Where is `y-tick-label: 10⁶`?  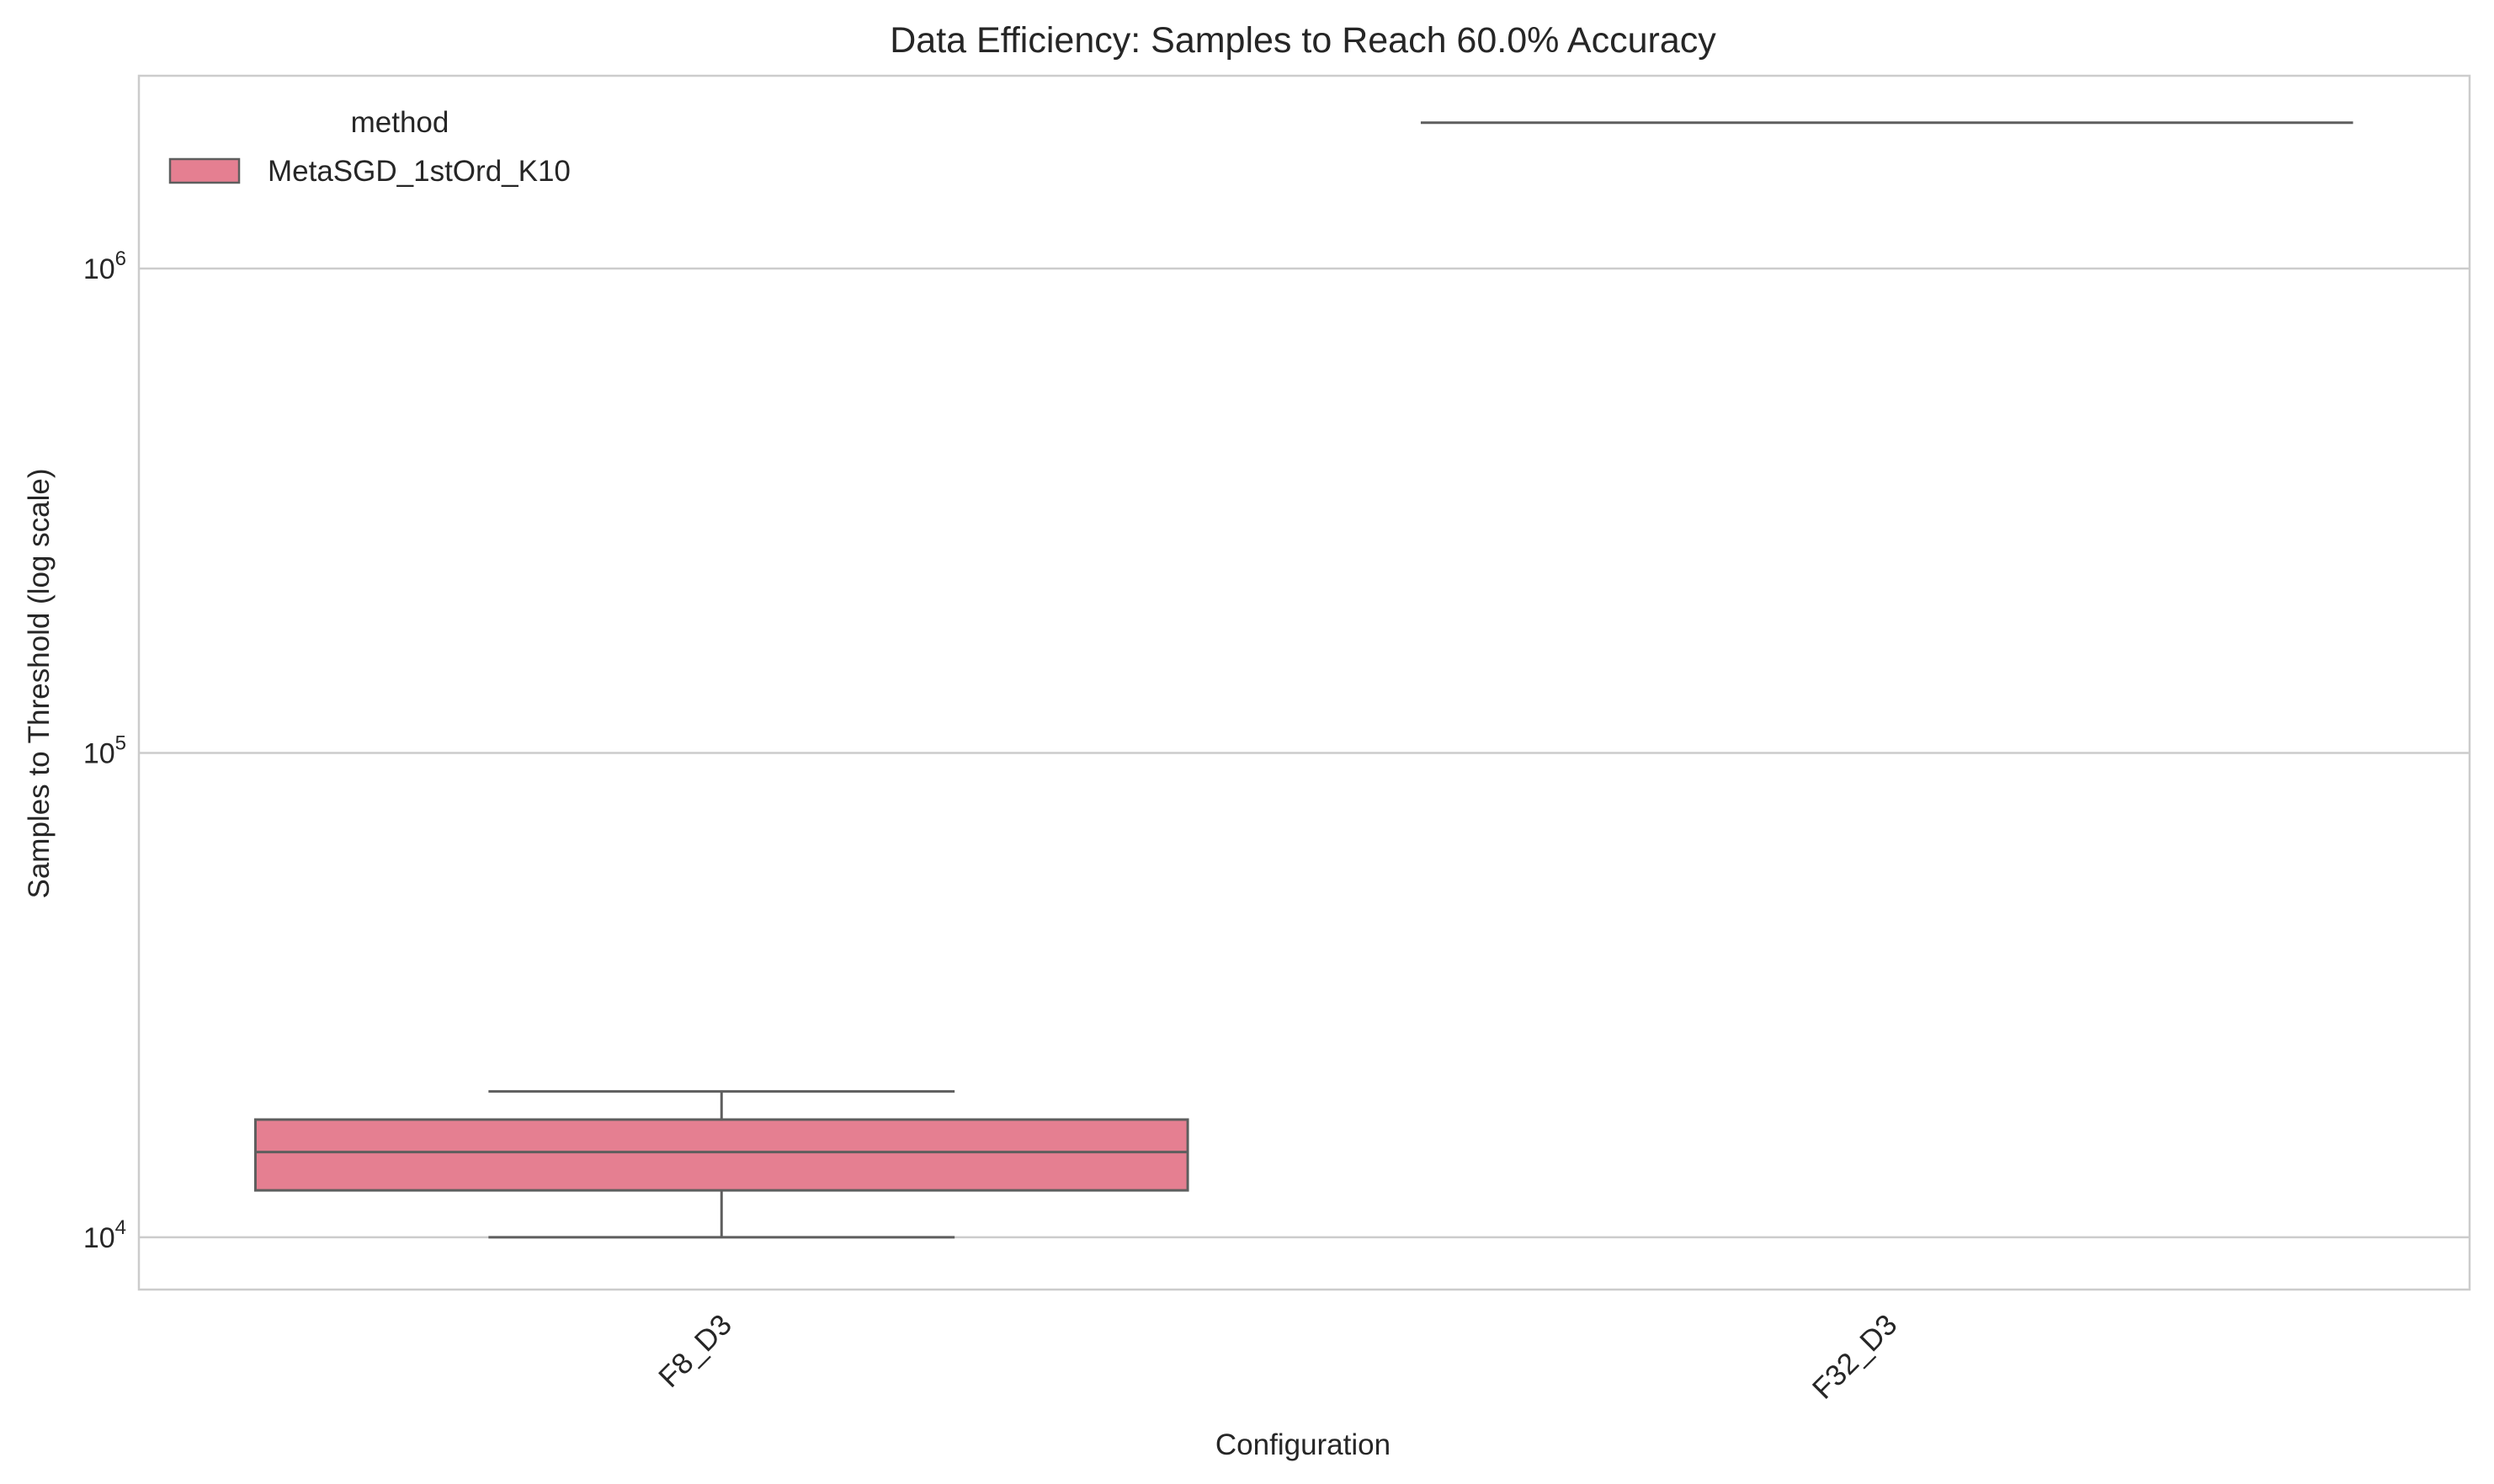 y-tick-label: 10⁶ is located at coordinates (105, 266).